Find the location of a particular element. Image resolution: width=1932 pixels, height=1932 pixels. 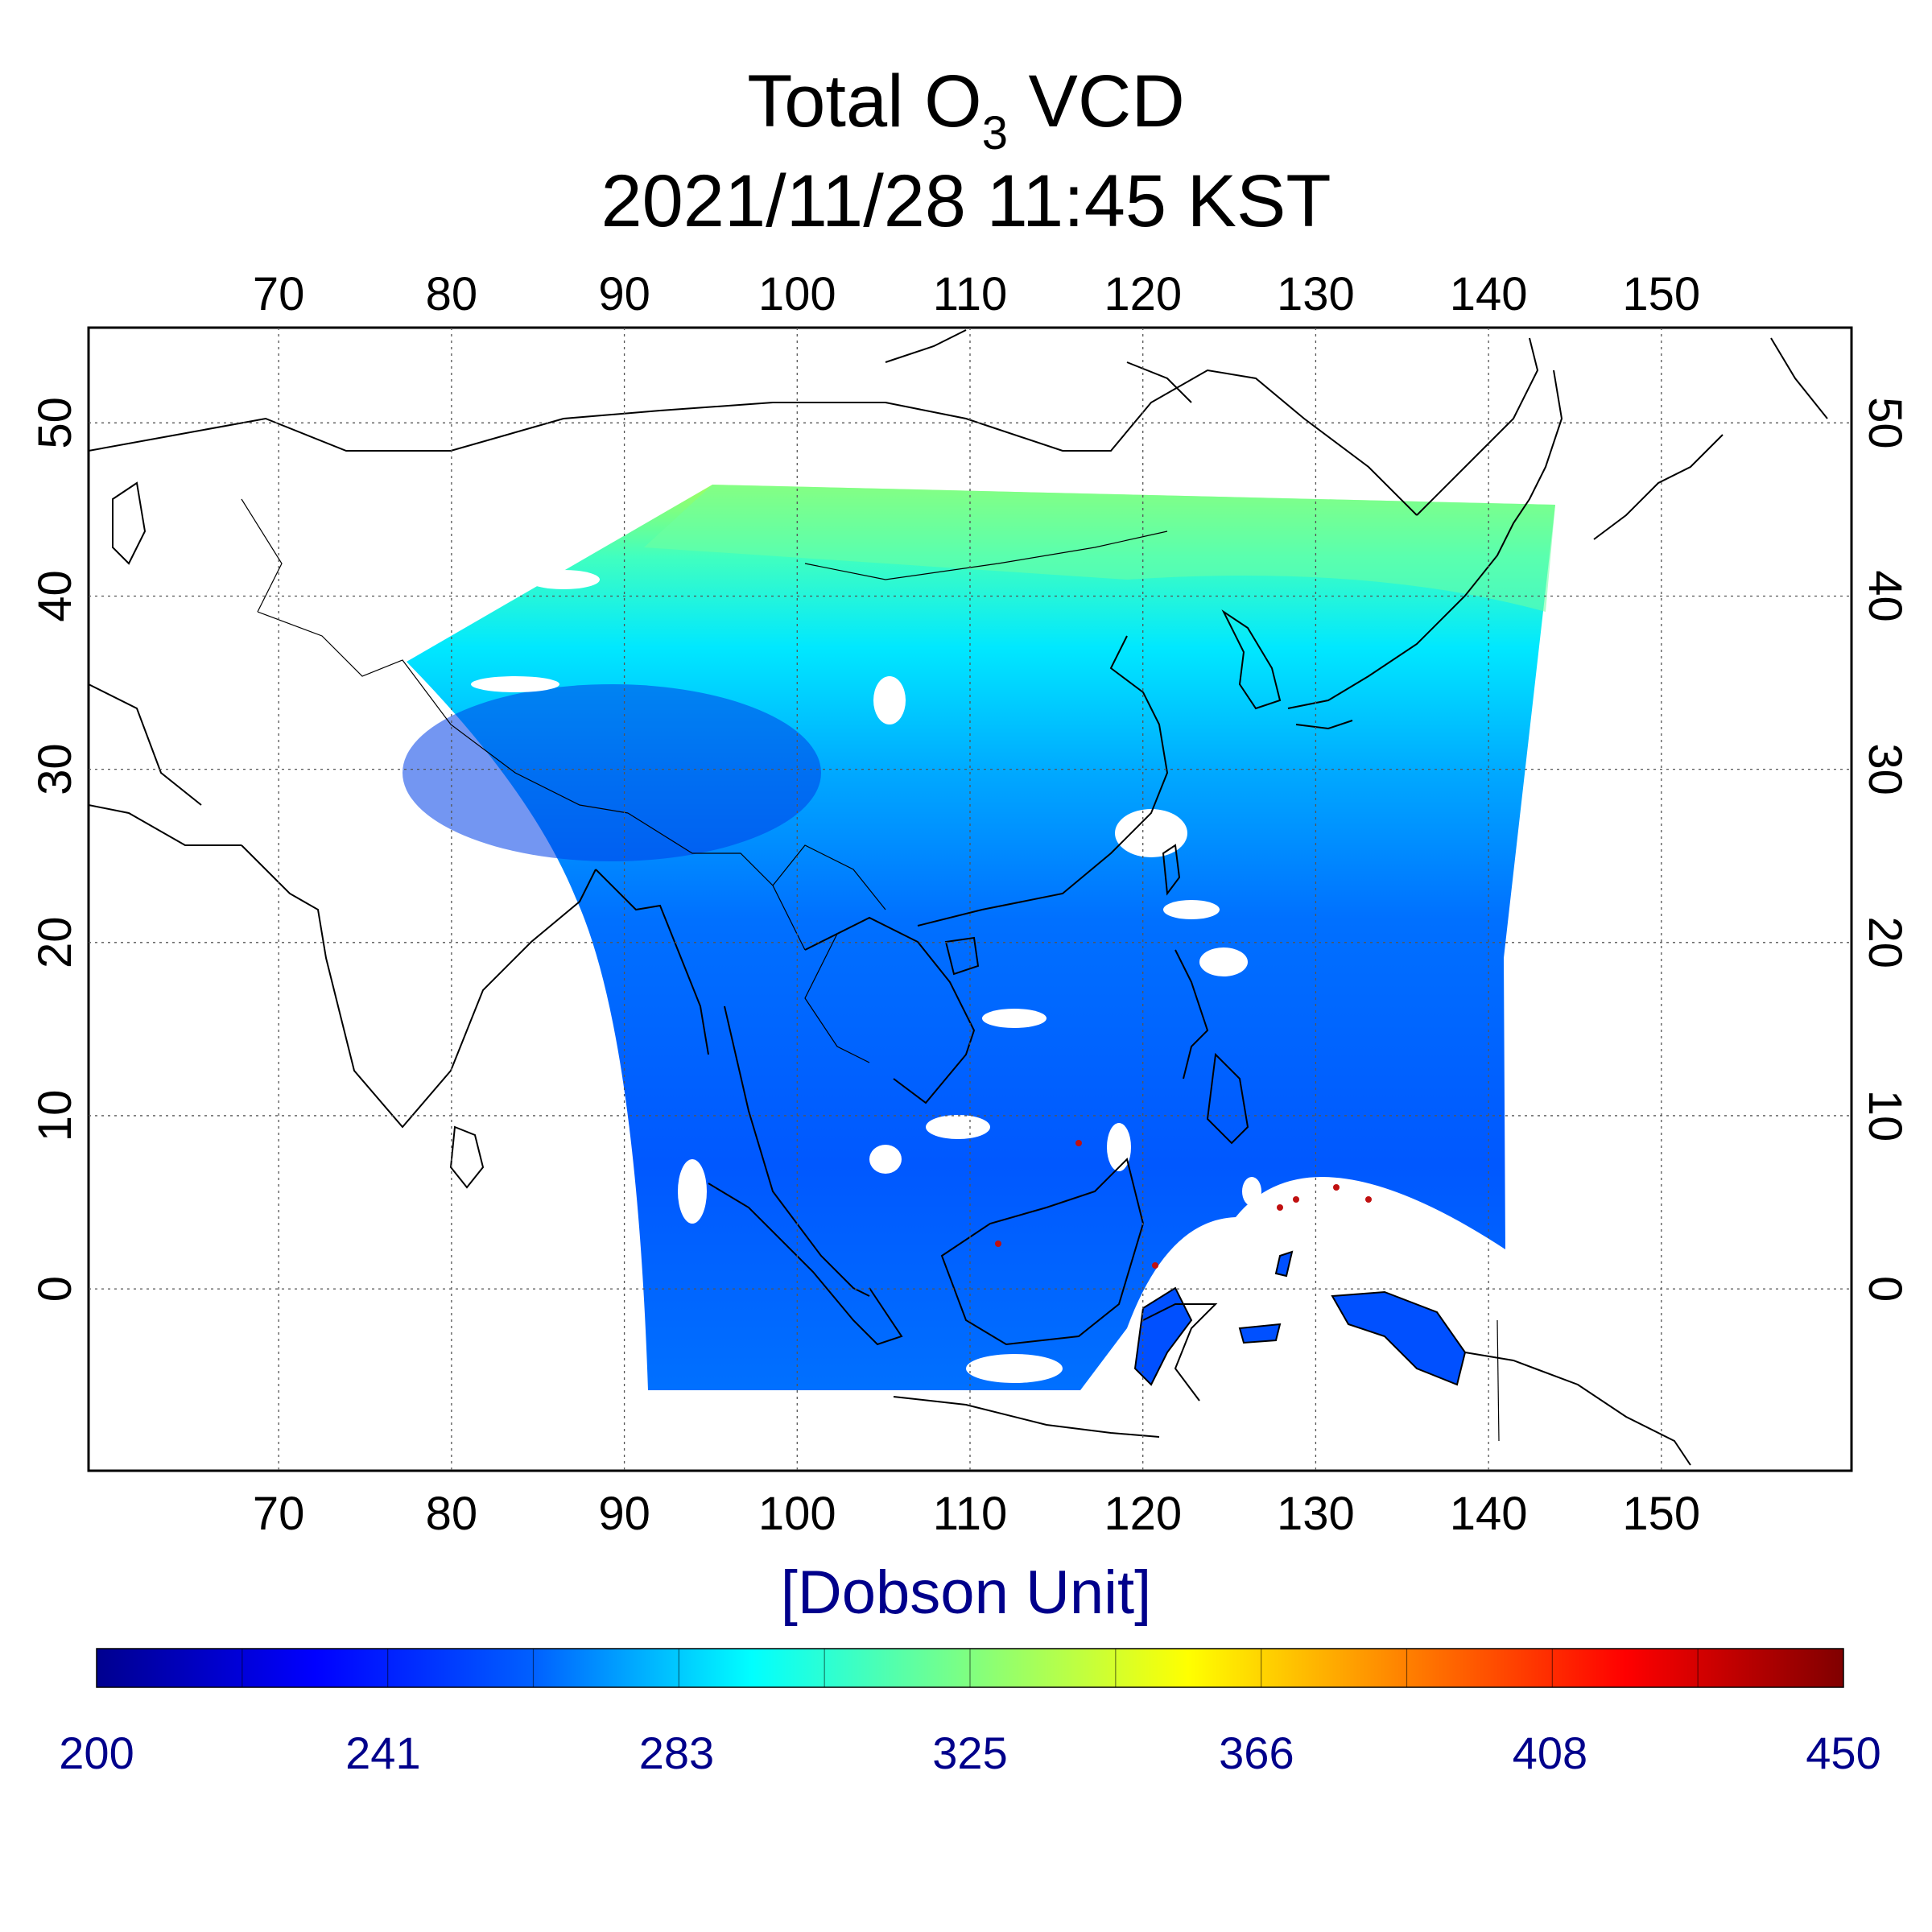

map-title: Total O3 VCD 2021/11/28 11:45 KST is located at coordinates (966, 151).